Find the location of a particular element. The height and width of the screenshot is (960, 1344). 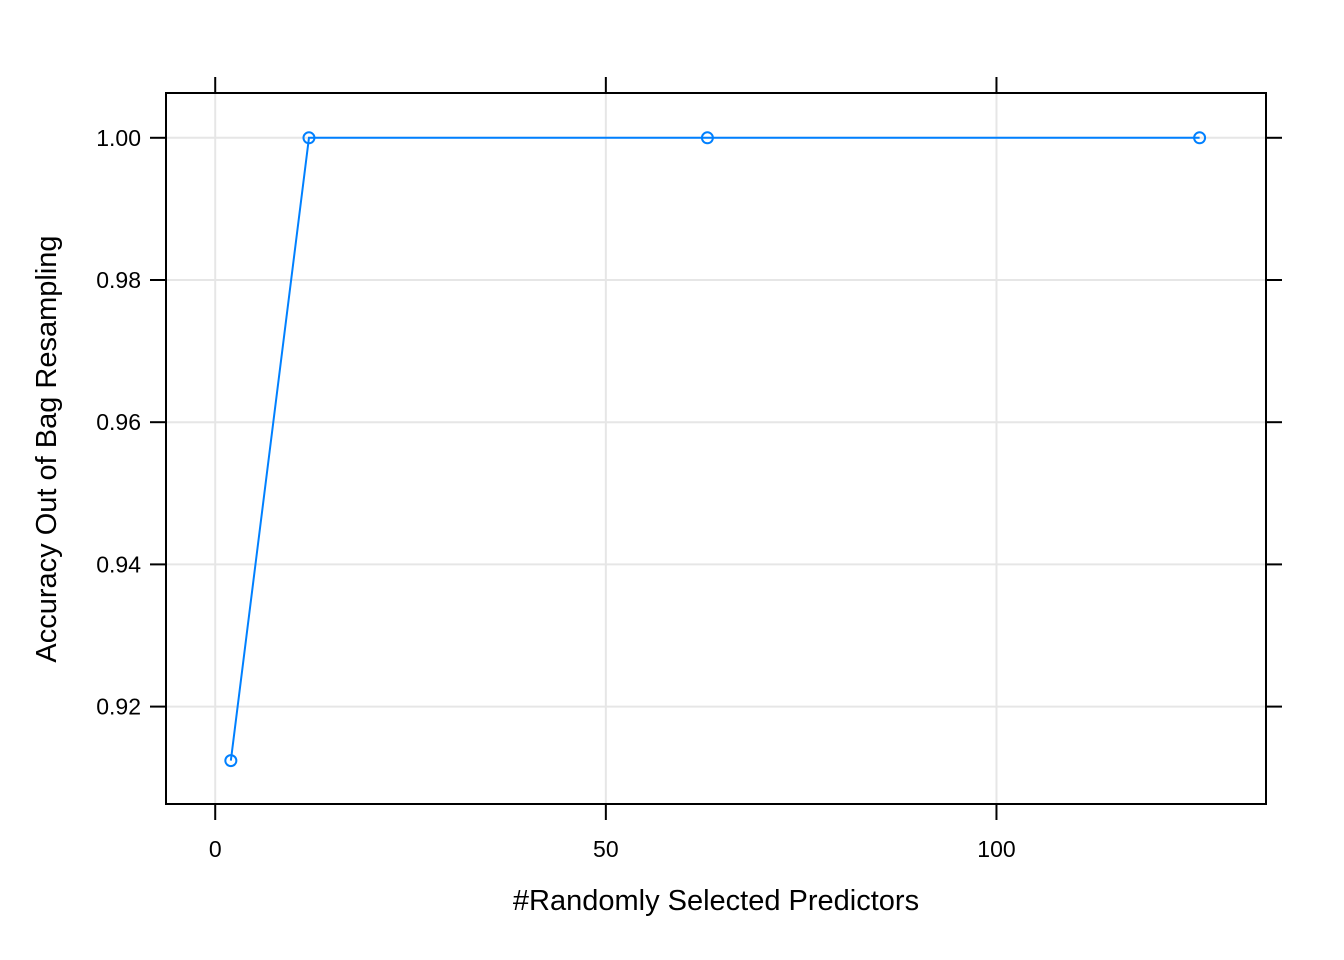

y-tick-label: 0.94 is located at coordinates (118, 564).